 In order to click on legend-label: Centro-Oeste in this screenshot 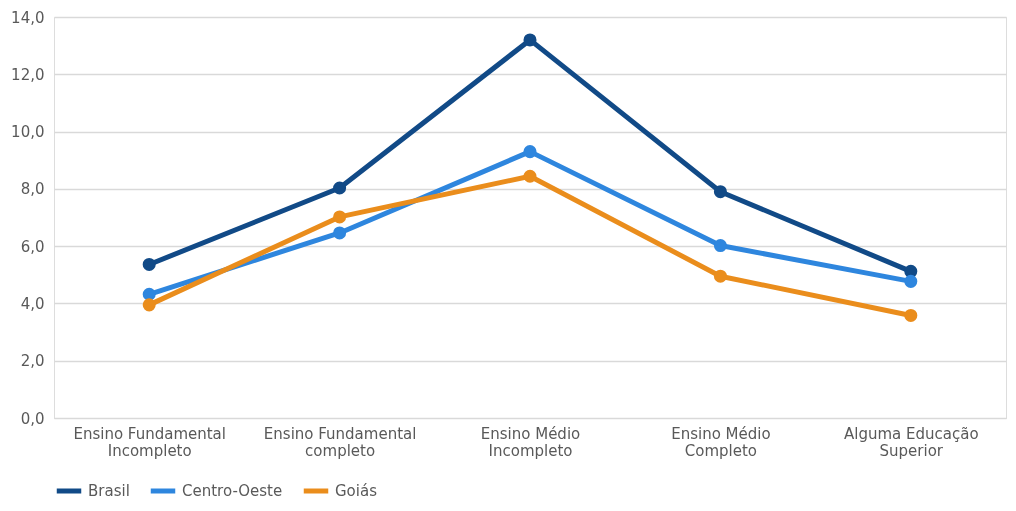, I will do `click(232, 491)`.